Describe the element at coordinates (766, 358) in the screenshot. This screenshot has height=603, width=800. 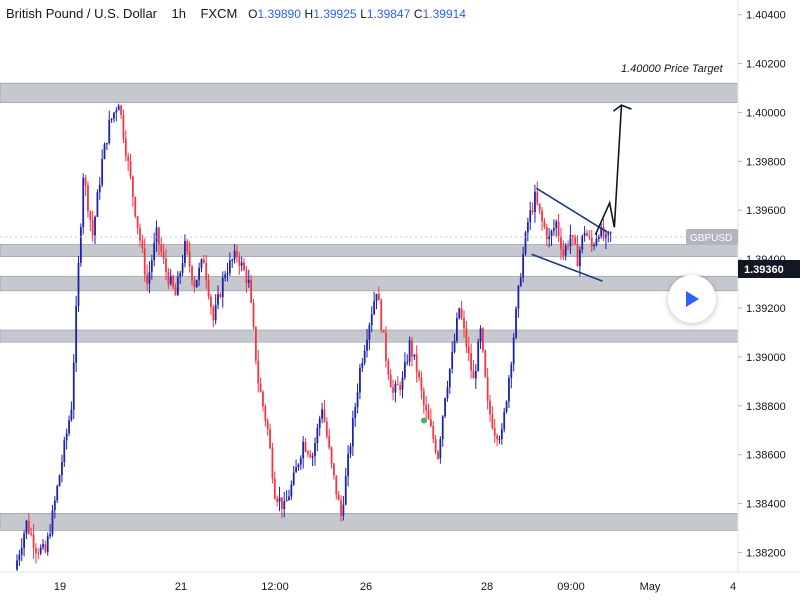
I see `y-tick-label: 1.39000` at that location.